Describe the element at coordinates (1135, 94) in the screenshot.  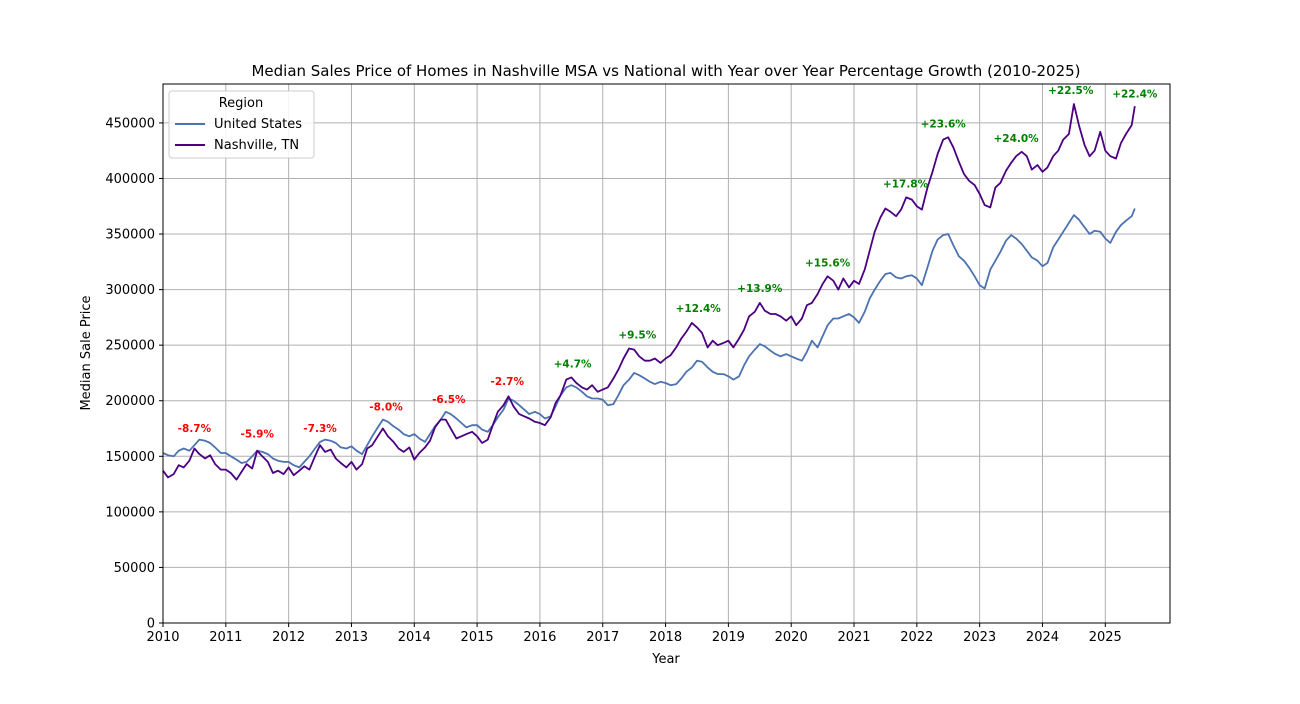
I see `growth-annotation: +22.4%` at that location.